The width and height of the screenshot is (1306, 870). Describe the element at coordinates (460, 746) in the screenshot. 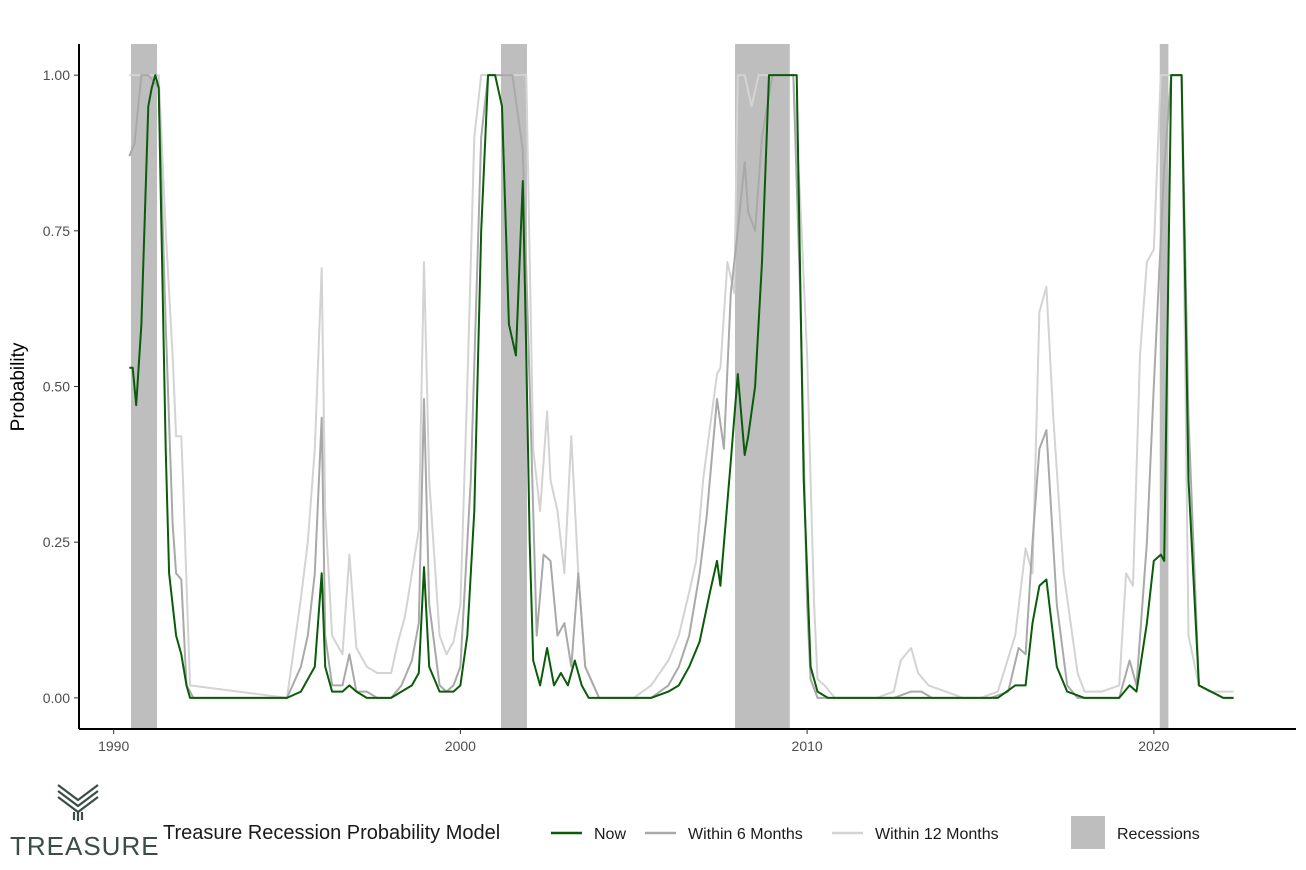

I see `x-tick-label: 2000` at that location.